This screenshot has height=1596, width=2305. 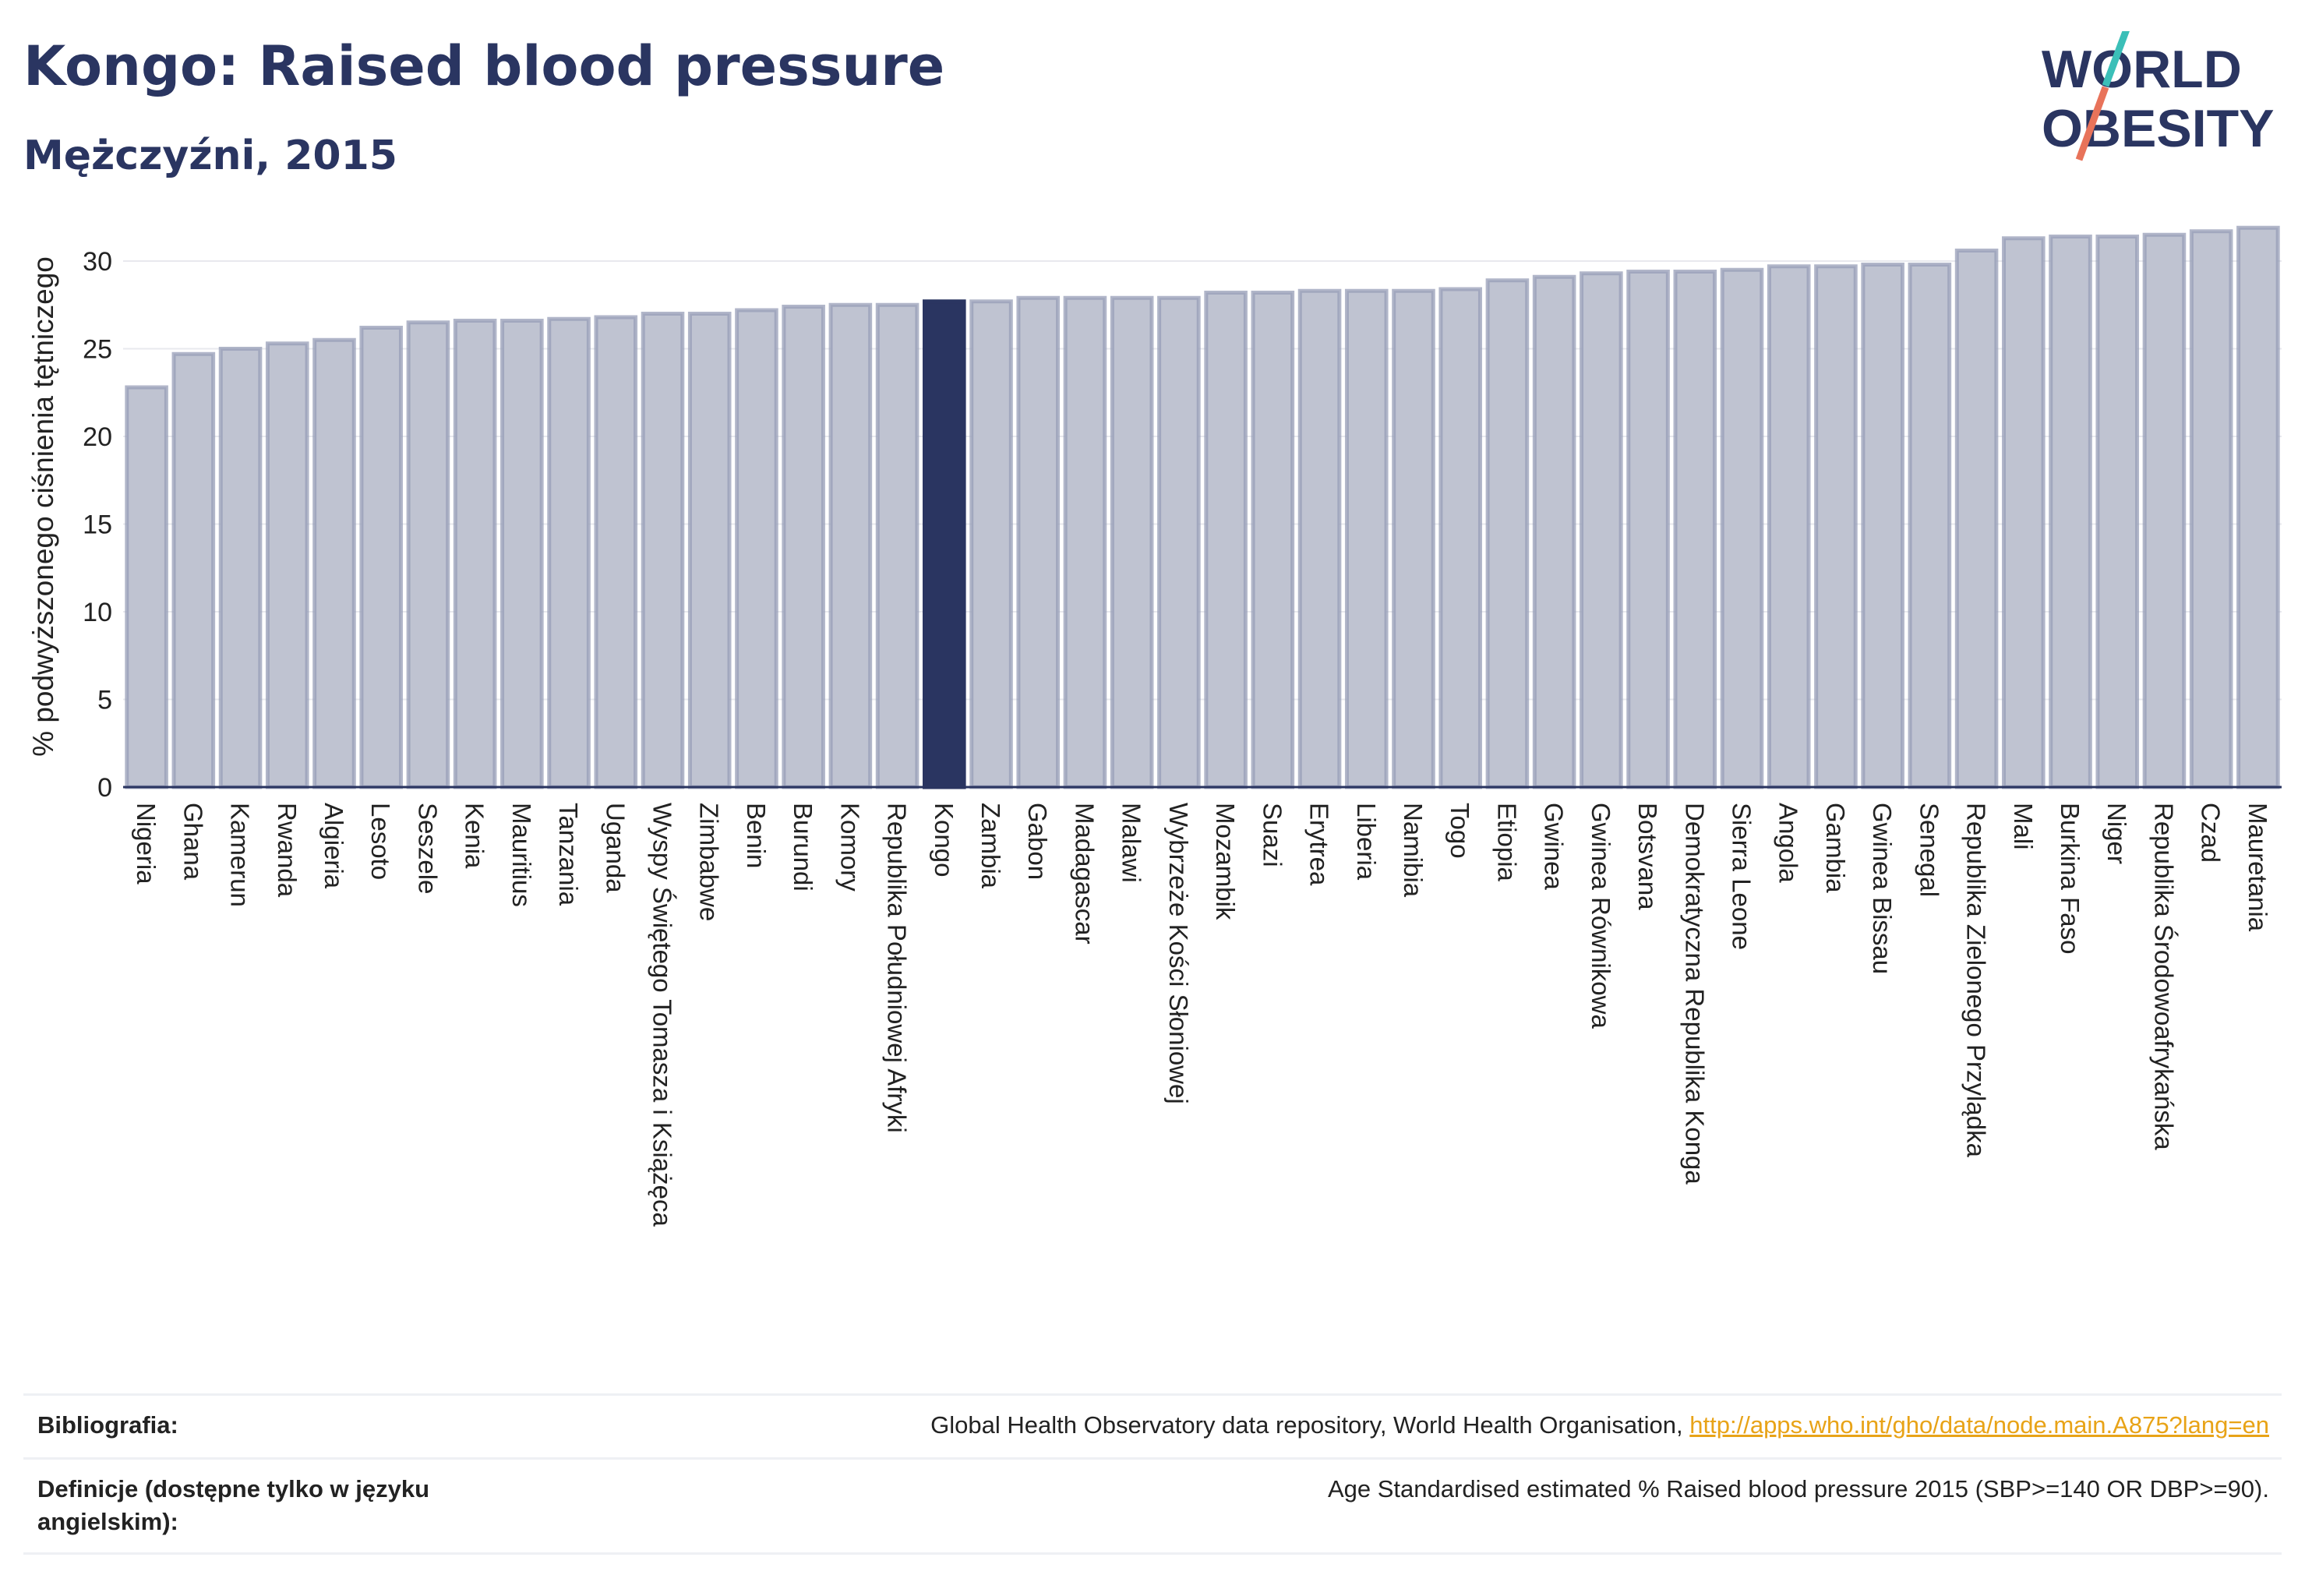 I want to click on bar-komory, so click(x=850, y=545).